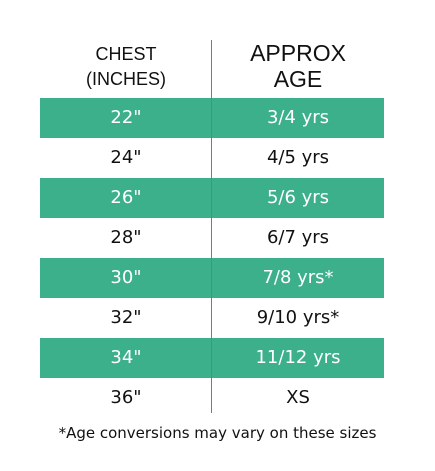 The height and width of the screenshot is (471, 435). What do you see at coordinates (298, 157) in the screenshot?
I see `age-cell: 4/5 yrs` at bounding box center [298, 157].